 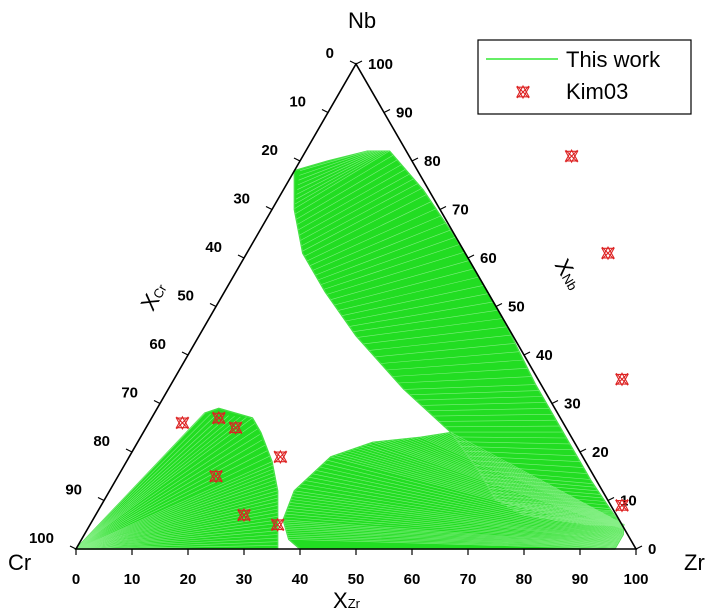 What do you see at coordinates (41, 538) in the screenshot?
I see `tick-label-cr: 100` at bounding box center [41, 538].